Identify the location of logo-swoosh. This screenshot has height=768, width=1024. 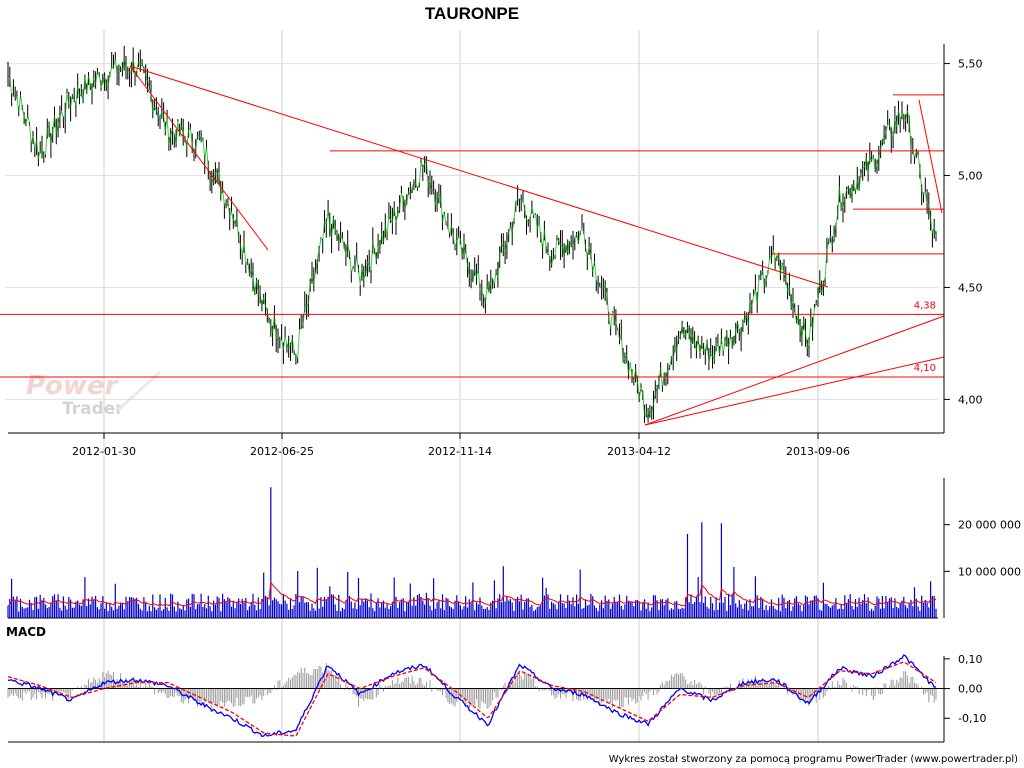
(139, 391).